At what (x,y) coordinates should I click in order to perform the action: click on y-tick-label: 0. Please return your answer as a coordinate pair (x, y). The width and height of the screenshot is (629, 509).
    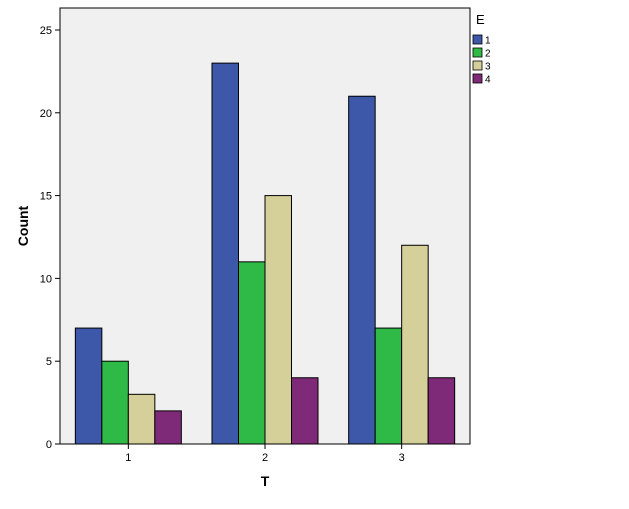
    Looking at the image, I should click on (49, 445).